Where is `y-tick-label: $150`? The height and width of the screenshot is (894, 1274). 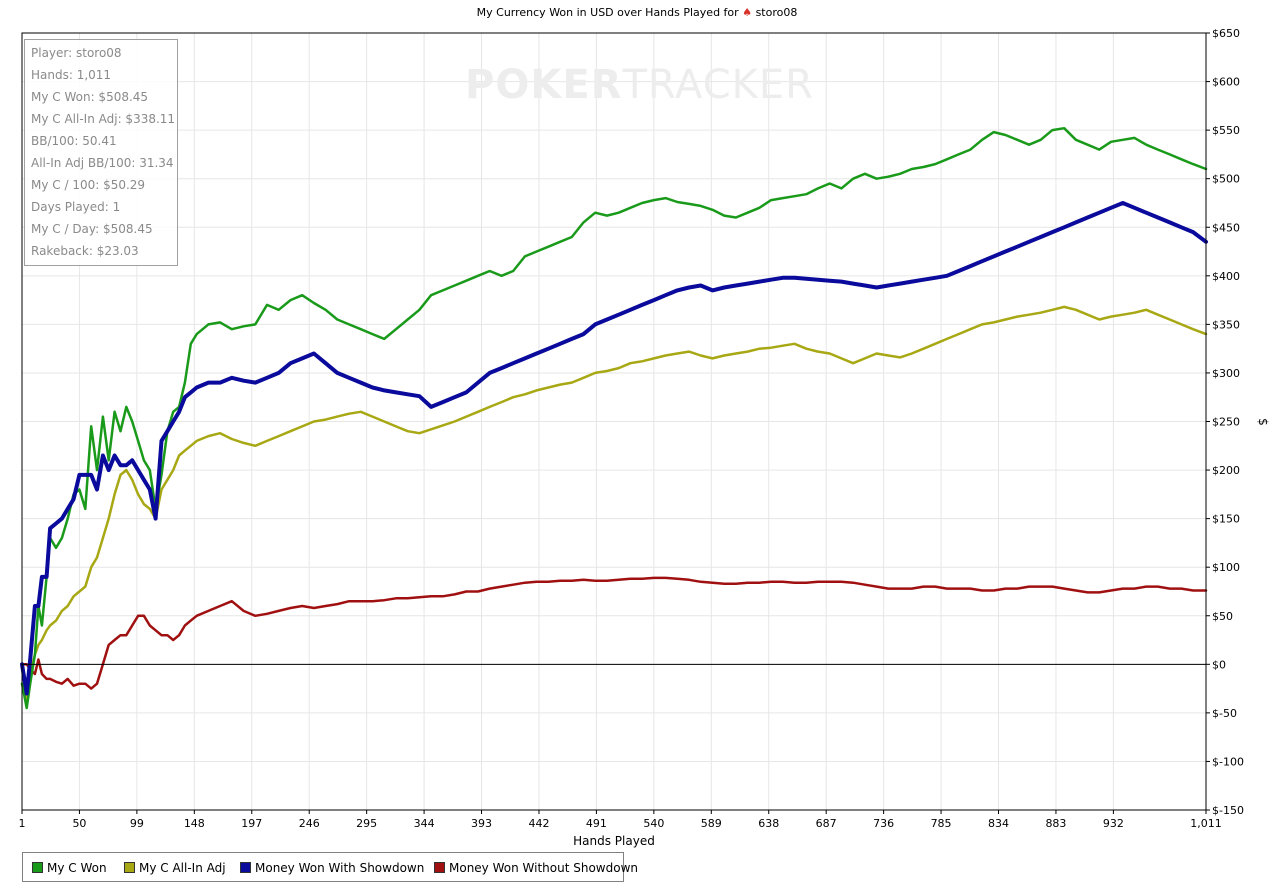 y-tick-label: $150 is located at coordinates (1226, 519).